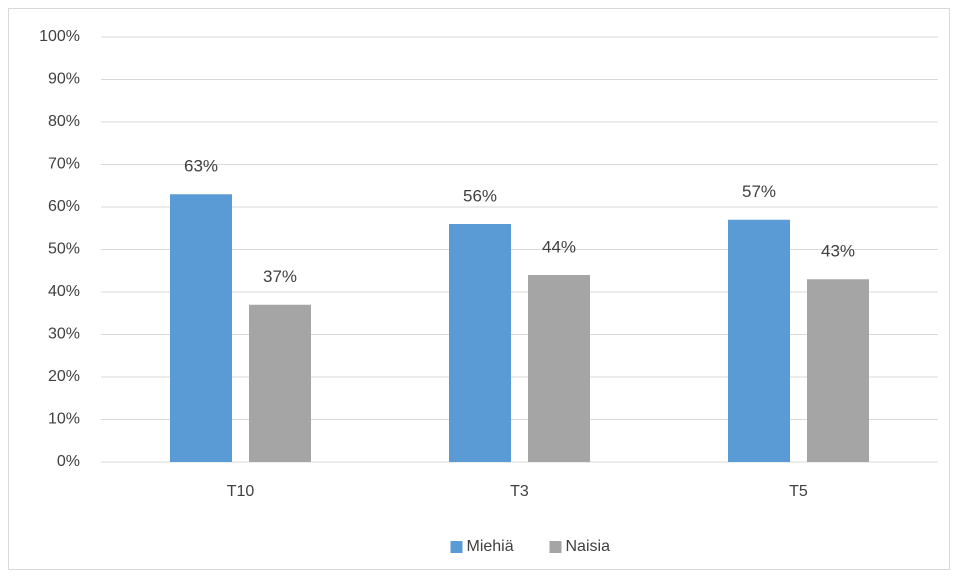  I want to click on data-label: 44%, so click(559, 246).